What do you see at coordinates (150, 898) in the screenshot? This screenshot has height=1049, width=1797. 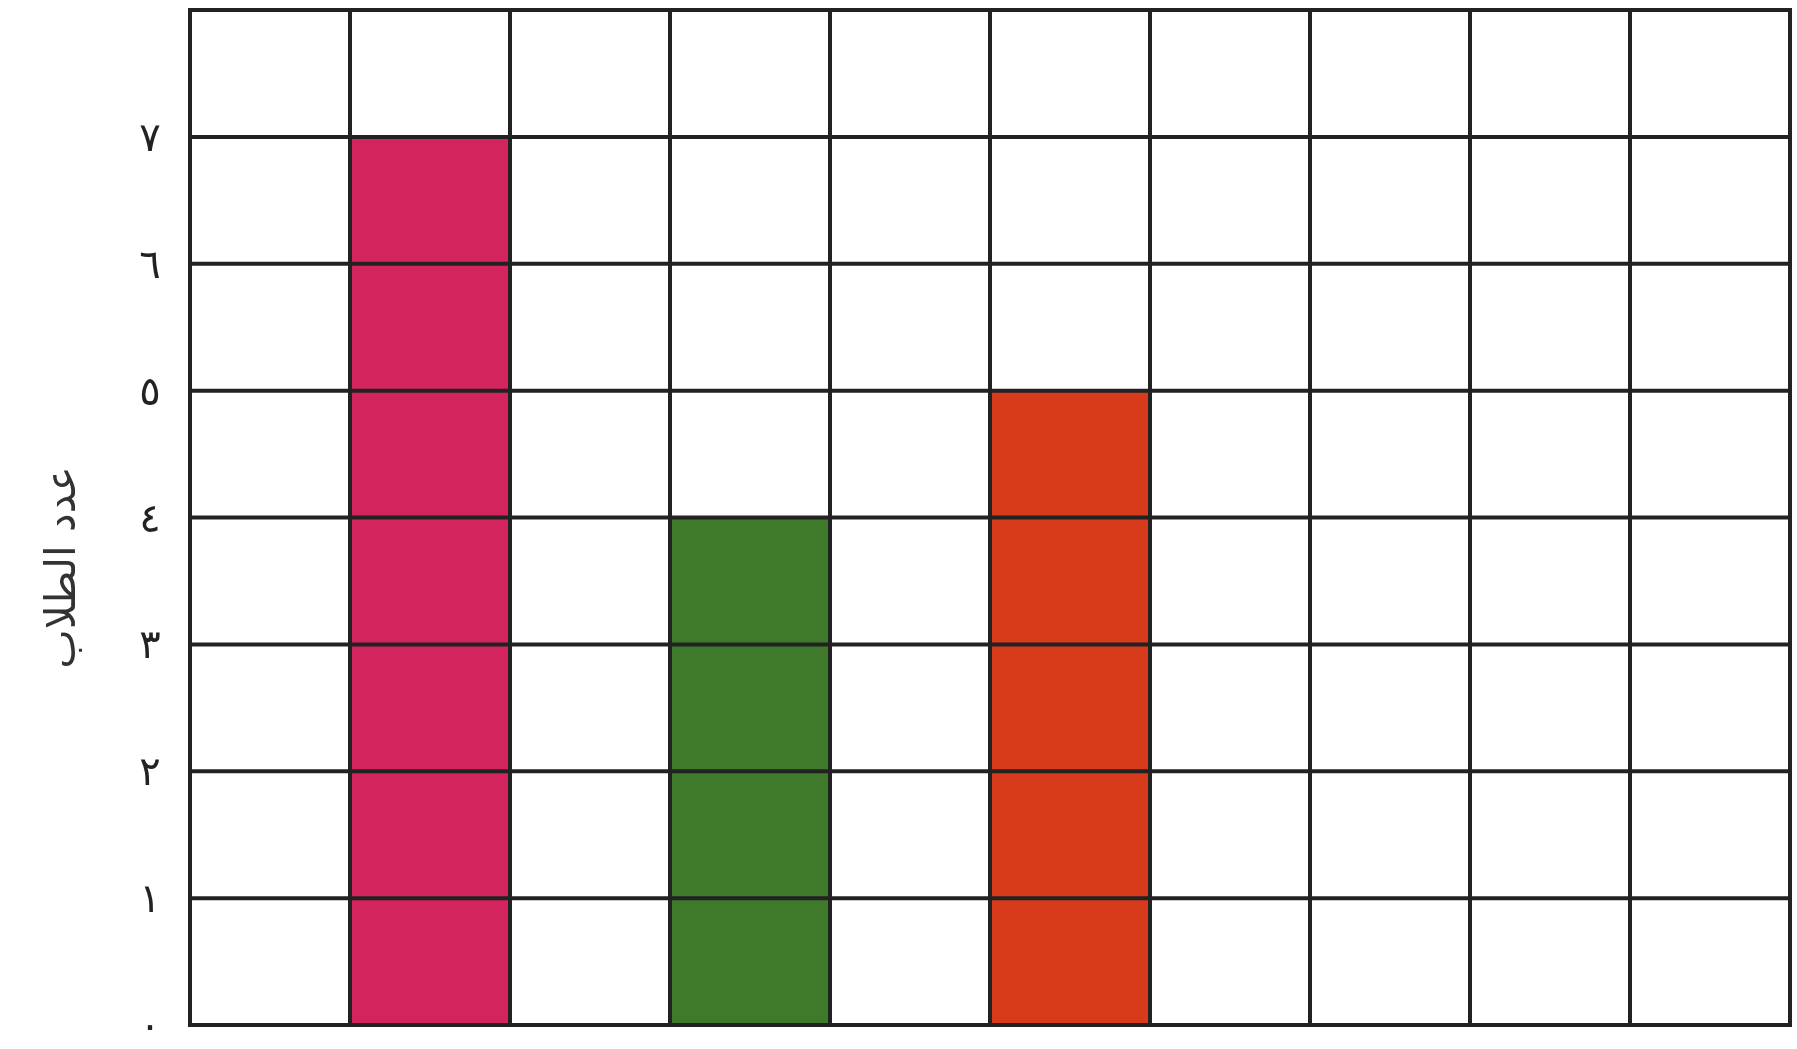 I see `y-tick-label: ١` at bounding box center [150, 898].